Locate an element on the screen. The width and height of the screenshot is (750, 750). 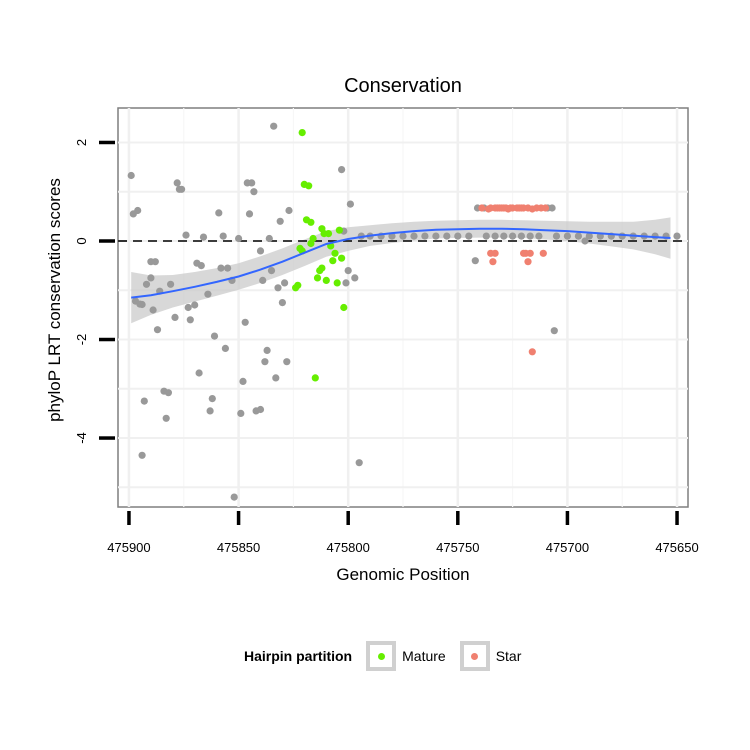
smooth-line is located at coordinates (401, 263).